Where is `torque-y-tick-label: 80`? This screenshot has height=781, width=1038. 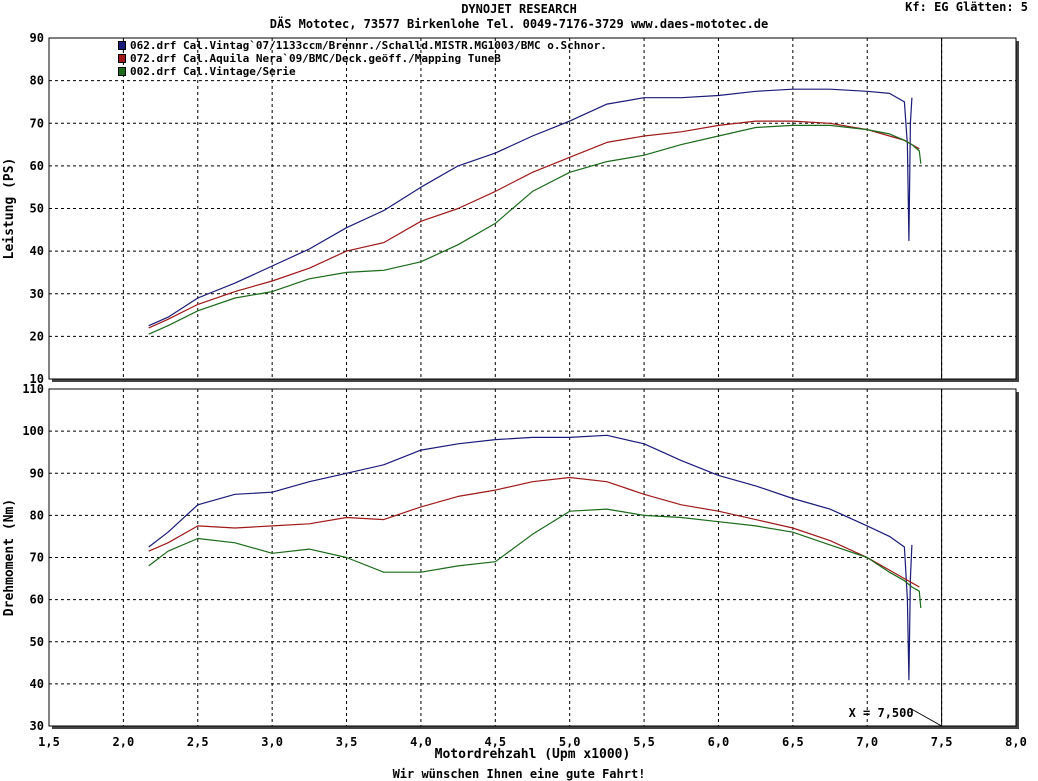 torque-y-tick-label: 80 is located at coordinates (37, 515).